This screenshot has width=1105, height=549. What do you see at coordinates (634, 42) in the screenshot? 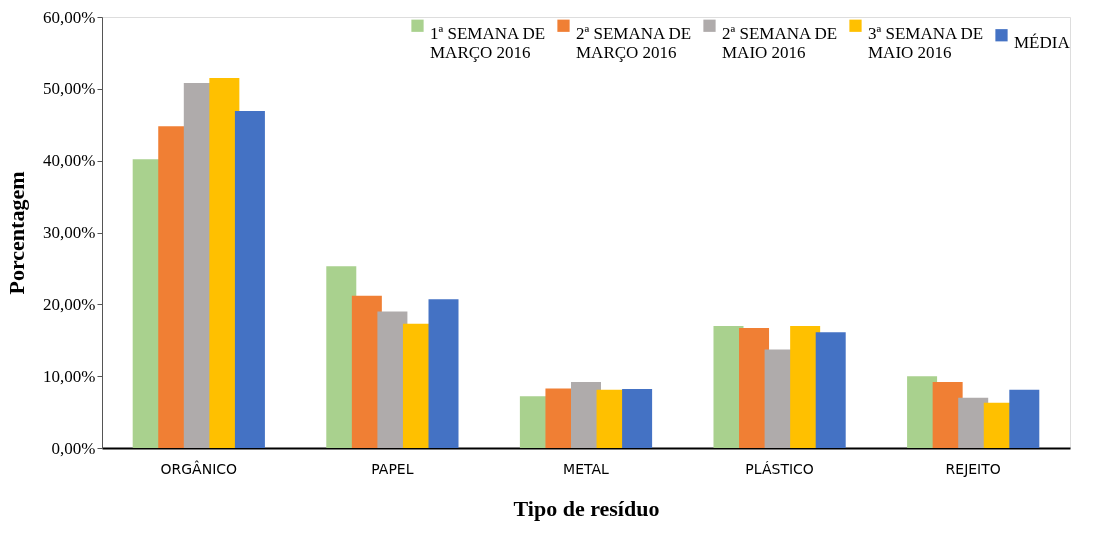
I see `legend-label: 2ª SEMANA DE MARÇO 2016` at bounding box center [634, 42].